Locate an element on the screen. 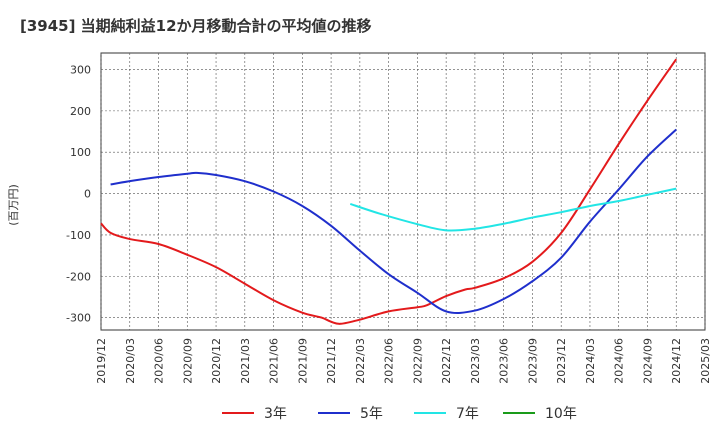 The width and height of the screenshot is (720, 440). legend-label-3: 7年 is located at coordinates (467, 414).